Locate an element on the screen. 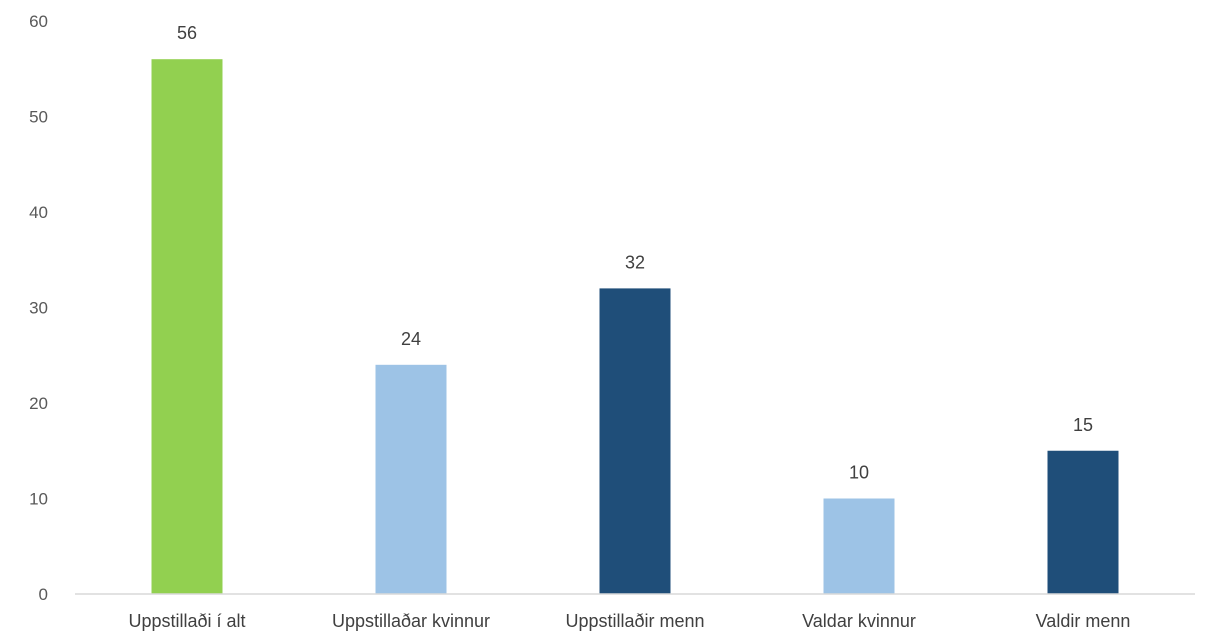 The image size is (1211, 644). y-tick-label: 0 is located at coordinates (43, 594).